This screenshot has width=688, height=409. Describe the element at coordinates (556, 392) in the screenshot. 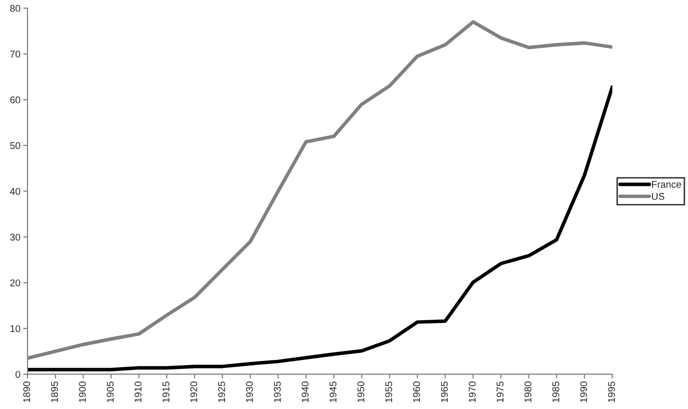

I see `x-tick-label: 1985` at that location.